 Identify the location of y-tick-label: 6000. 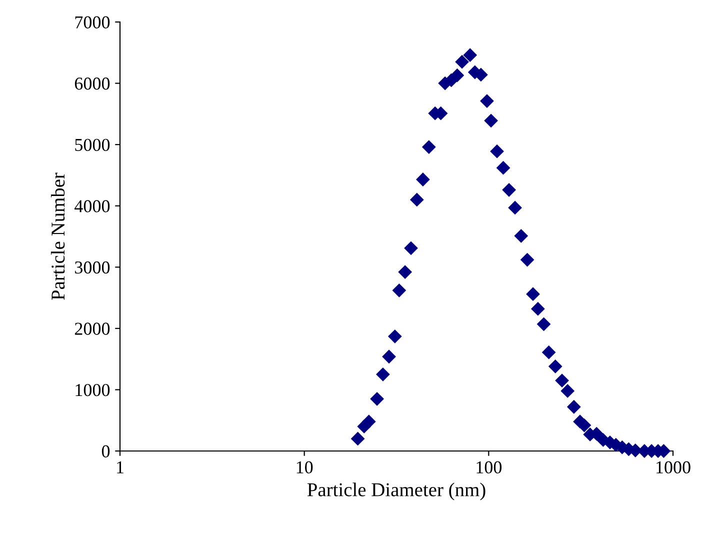
(92, 84).